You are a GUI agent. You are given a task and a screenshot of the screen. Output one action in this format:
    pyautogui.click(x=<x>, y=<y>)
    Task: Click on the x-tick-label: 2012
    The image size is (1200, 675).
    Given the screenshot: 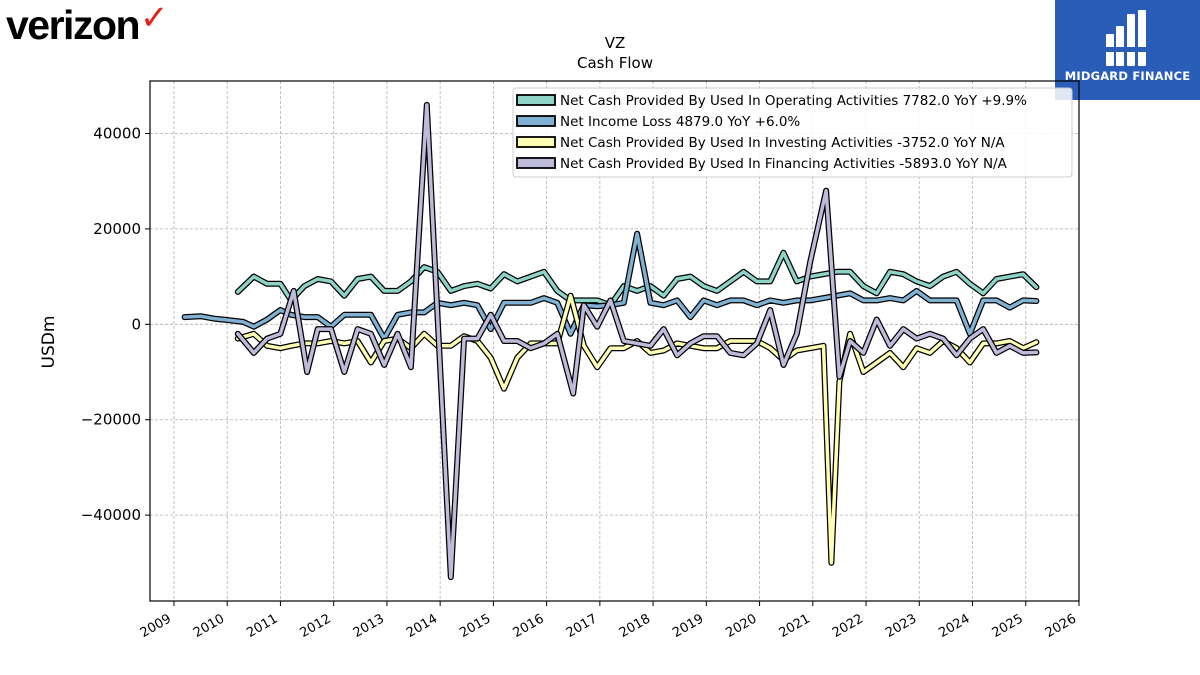 What is the action you would take?
    pyautogui.click(x=316, y=626)
    